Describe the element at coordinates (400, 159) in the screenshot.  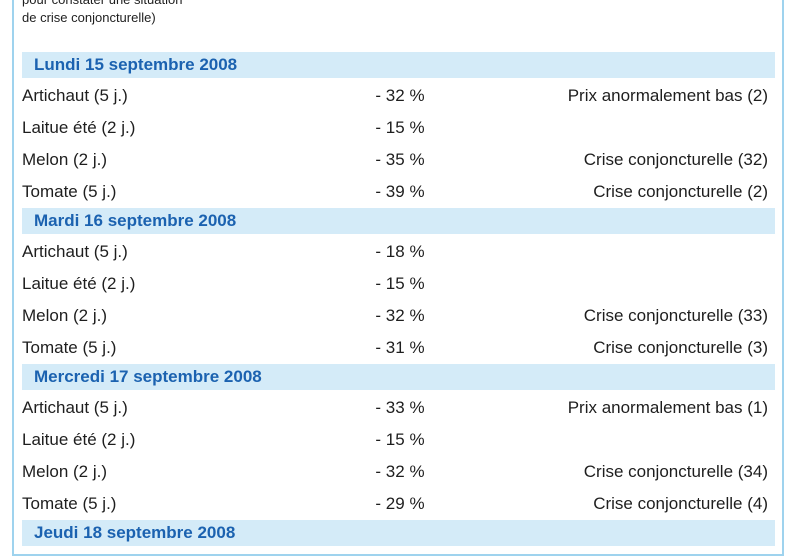
I see `change: - 35 %` at that location.